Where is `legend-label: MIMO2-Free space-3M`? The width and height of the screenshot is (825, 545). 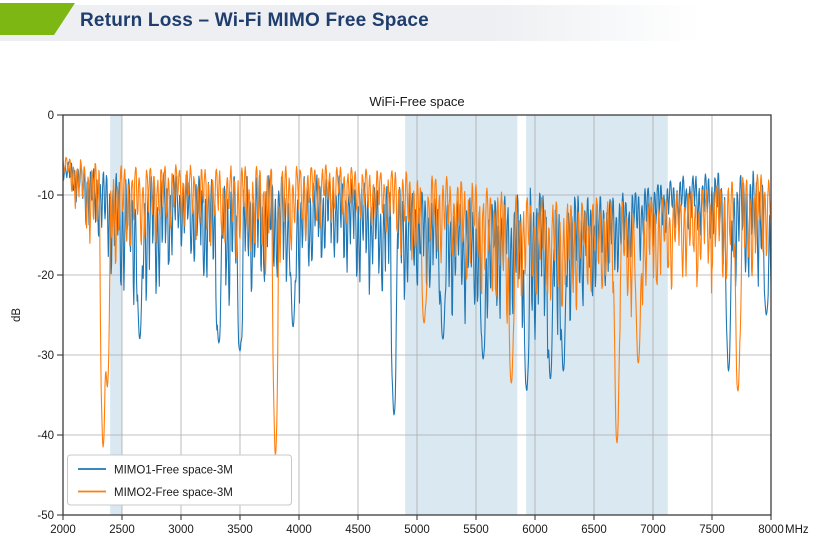 legend-label: MIMO2-Free space-3M is located at coordinates (173, 493).